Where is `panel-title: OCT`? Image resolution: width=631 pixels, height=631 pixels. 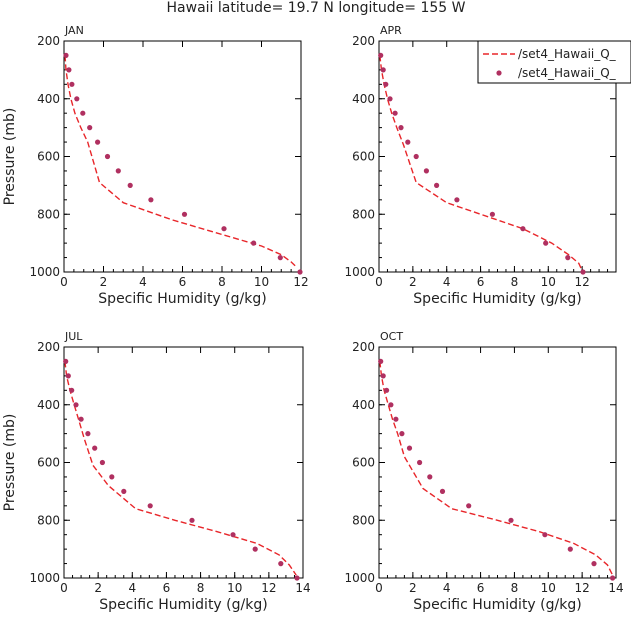
panel-title: OCT is located at coordinates (391, 336).